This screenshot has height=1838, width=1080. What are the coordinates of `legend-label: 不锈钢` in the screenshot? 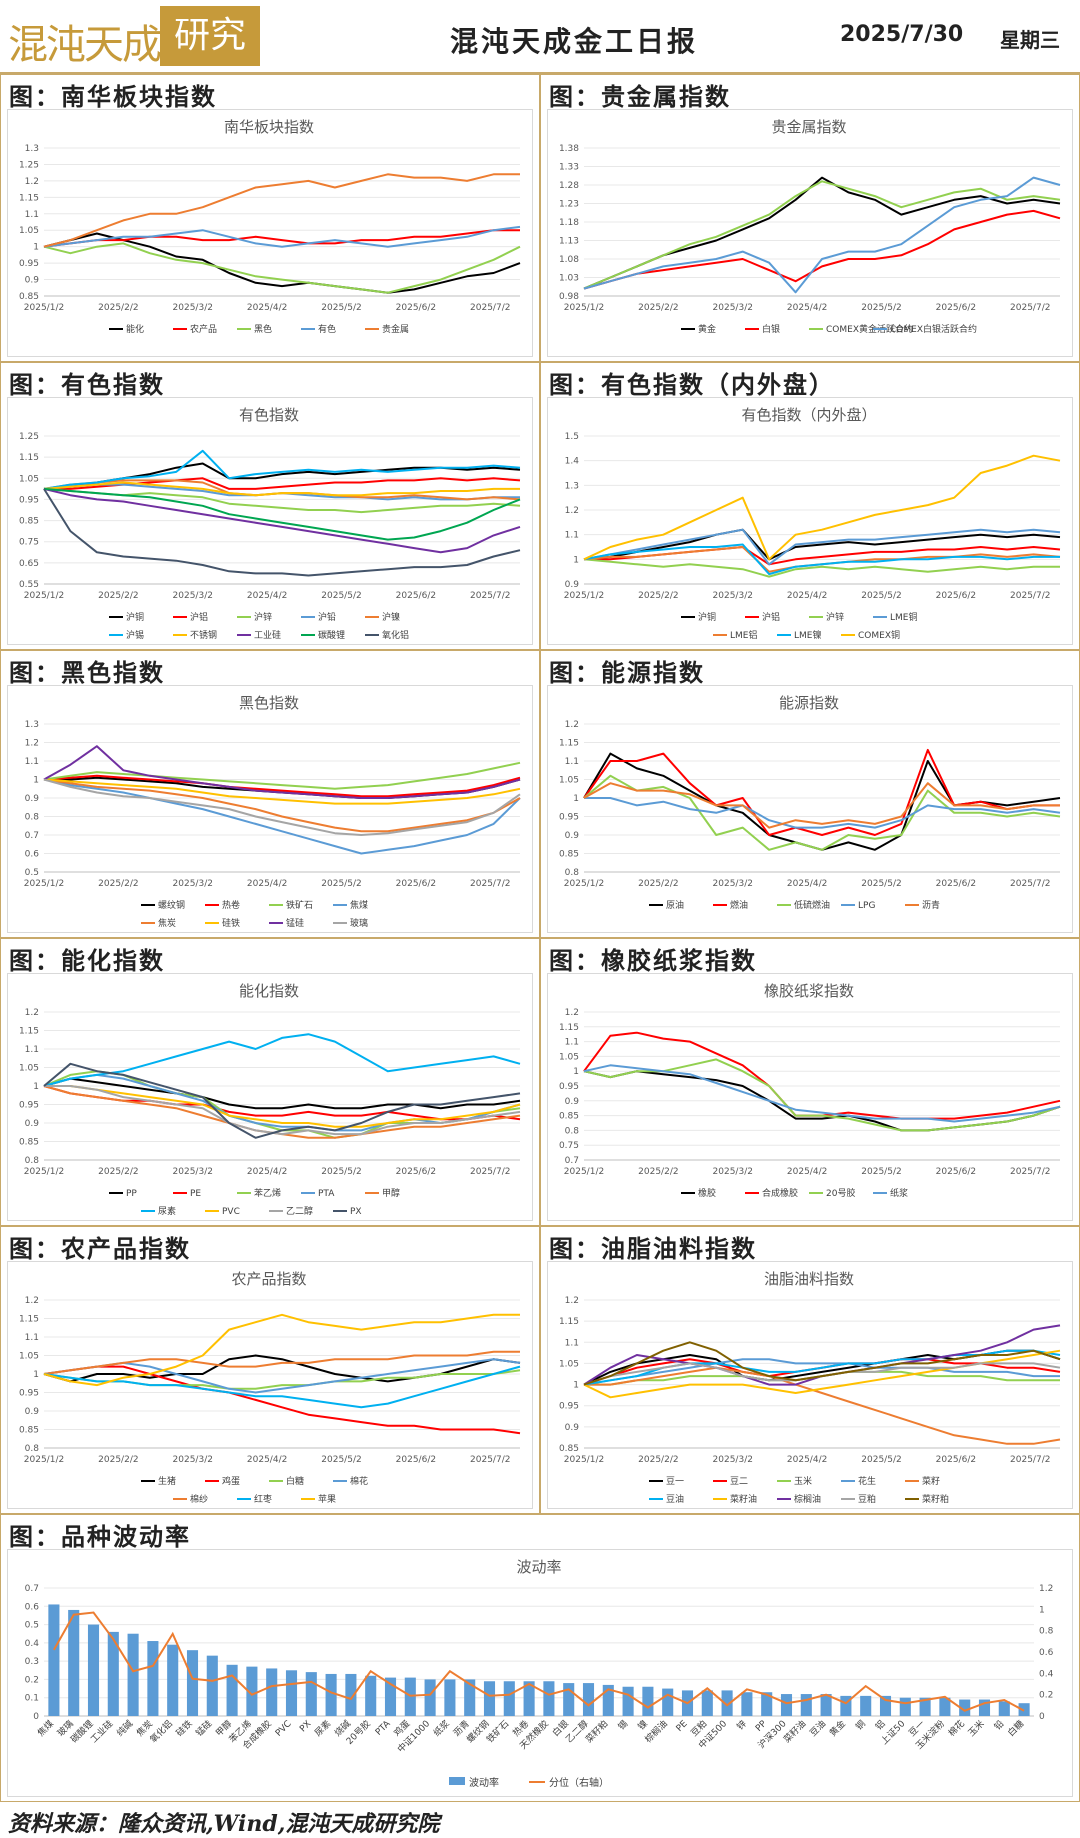 It's located at (203, 635).